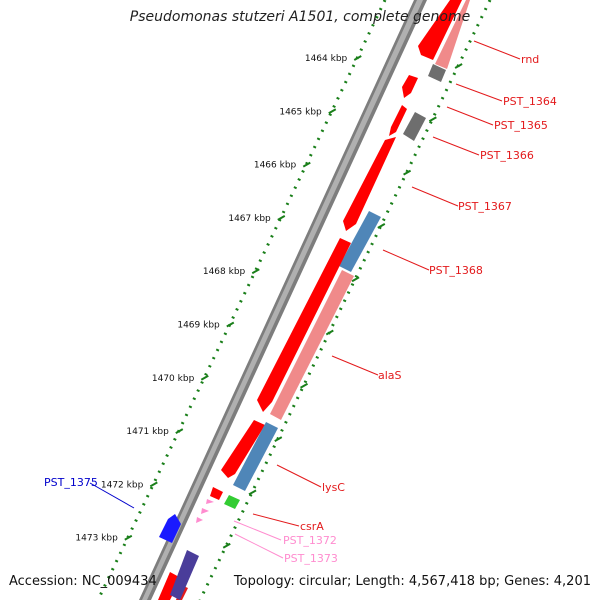 This screenshot has width=600, height=600. What do you see at coordinates (205, 511) in the screenshot?
I see `gene-pst1373-pink` at bounding box center [205, 511].